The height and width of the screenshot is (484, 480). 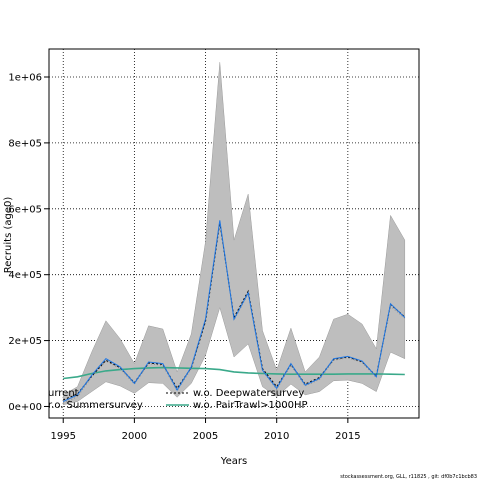 What do you see at coordinates (276, 436) in the screenshot?
I see `x-tick-label: 2010` at bounding box center [276, 436].